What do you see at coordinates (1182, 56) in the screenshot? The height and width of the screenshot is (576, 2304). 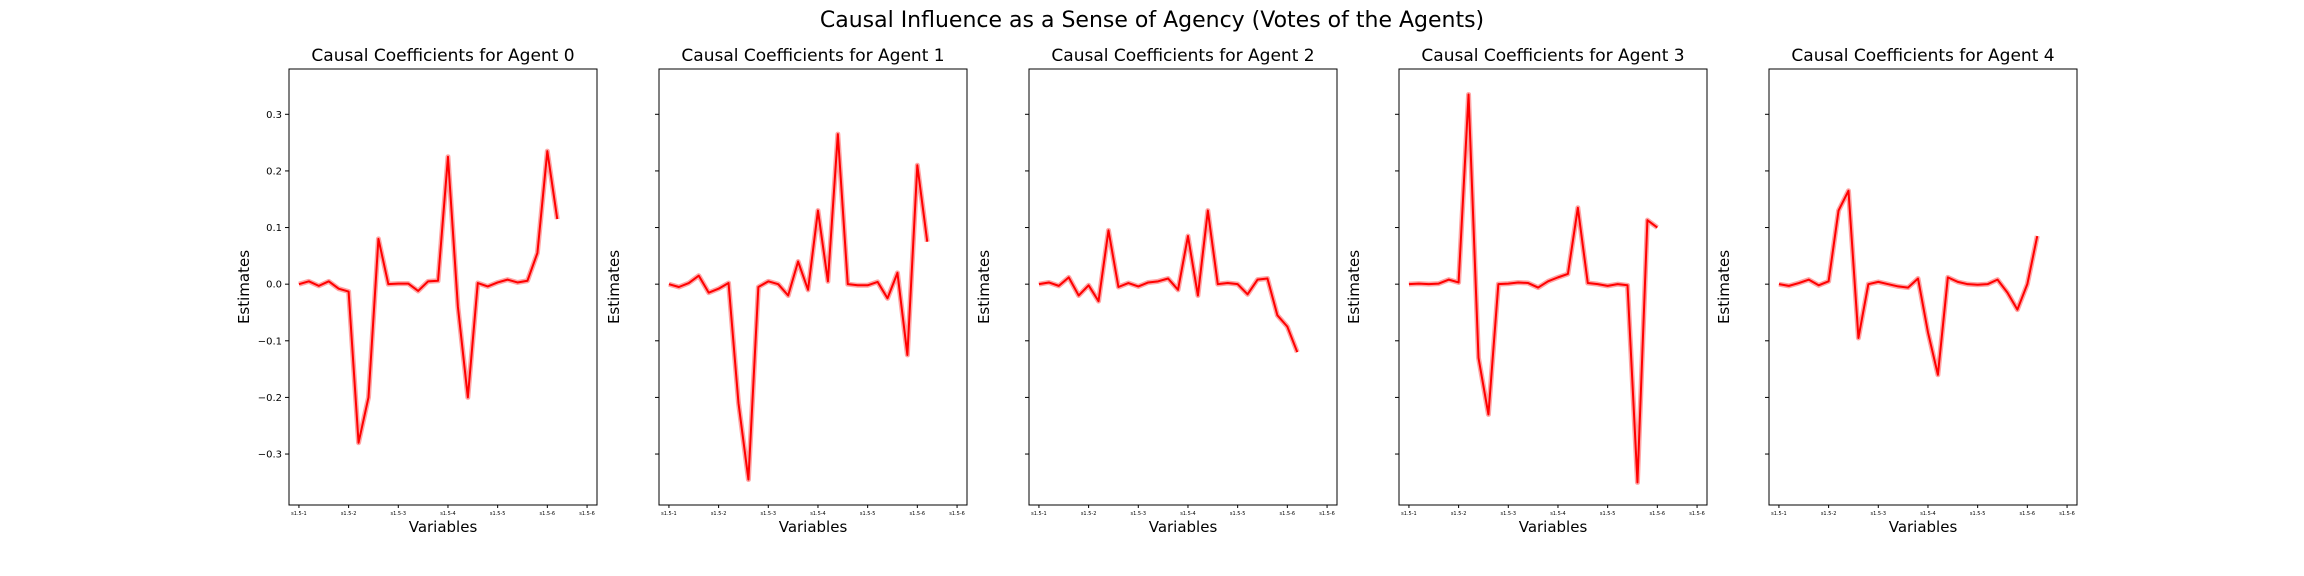 I see `agent-2-panel-title: Causal Coefficients for Agent 2` at bounding box center [1182, 56].